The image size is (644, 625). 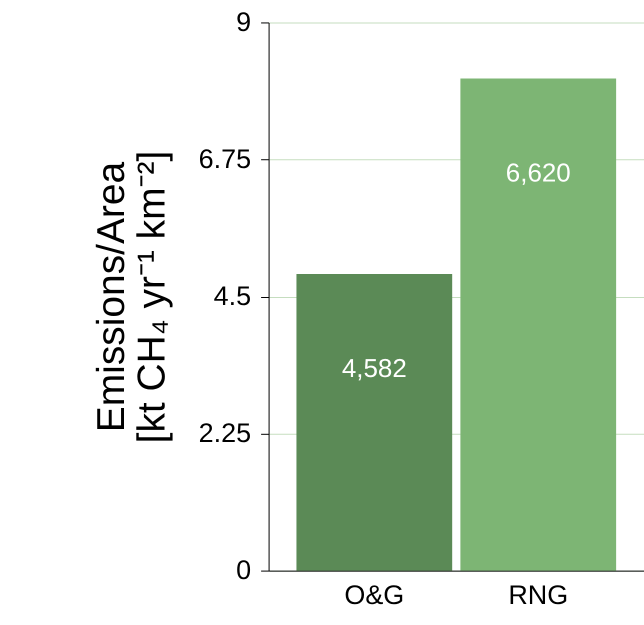 I want to click on y-tick-label: 4.5, so click(x=233, y=296).